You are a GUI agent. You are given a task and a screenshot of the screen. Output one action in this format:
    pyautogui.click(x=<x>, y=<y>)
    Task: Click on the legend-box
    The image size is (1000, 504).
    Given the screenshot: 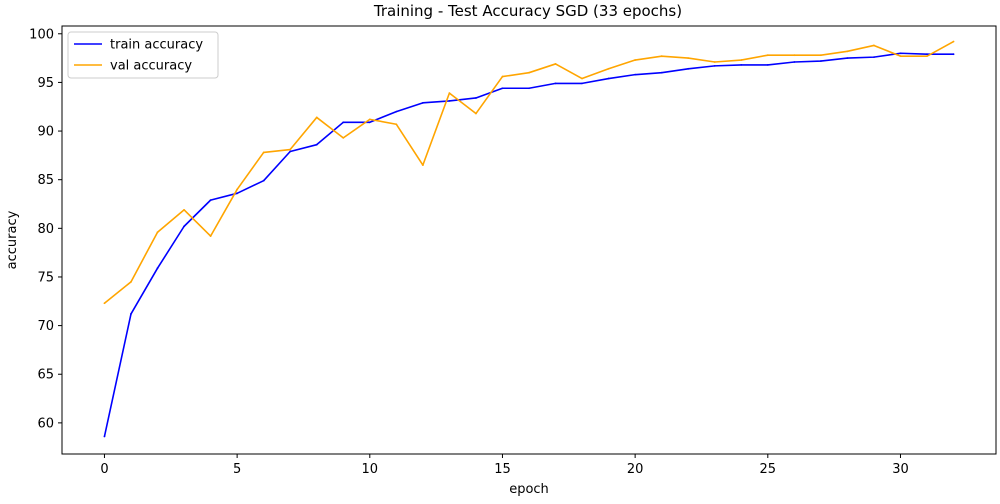 What is the action you would take?
    pyautogui.click(x=143, y=55)
    